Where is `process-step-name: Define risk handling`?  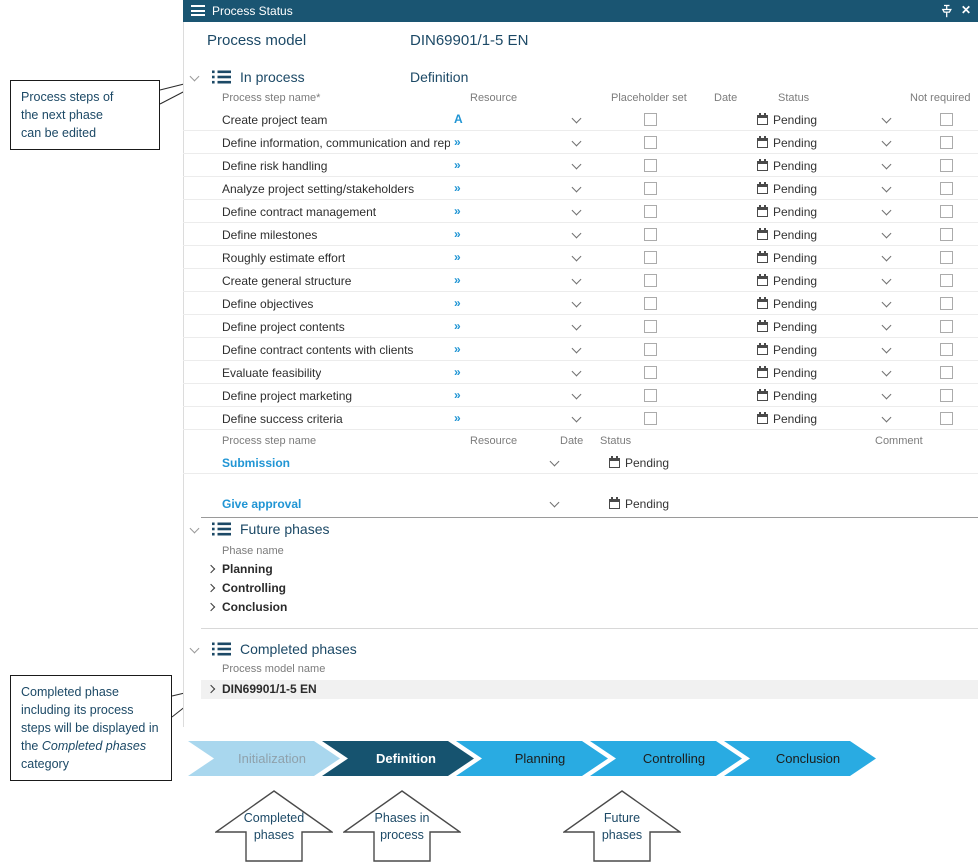
process-step-name: Define risk handling is located at coordinates (275, 166).